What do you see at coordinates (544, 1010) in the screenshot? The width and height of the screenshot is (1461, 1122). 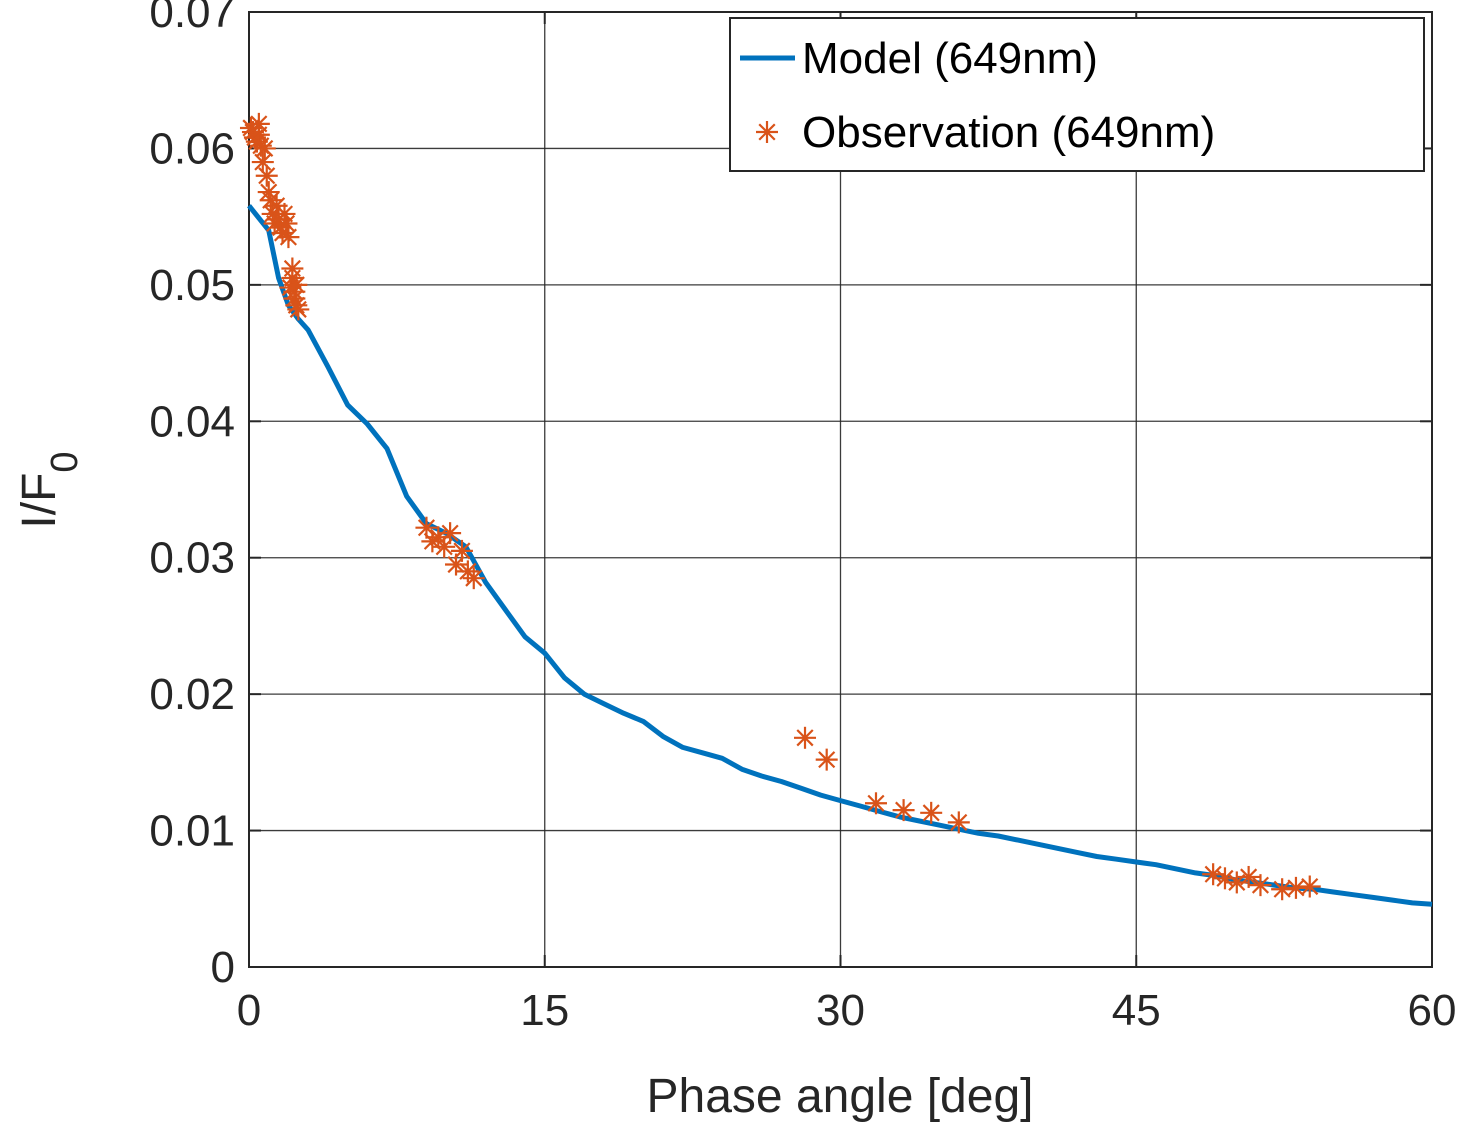 I see `x-tick-label: 15` at bounding box center [544, 1010].